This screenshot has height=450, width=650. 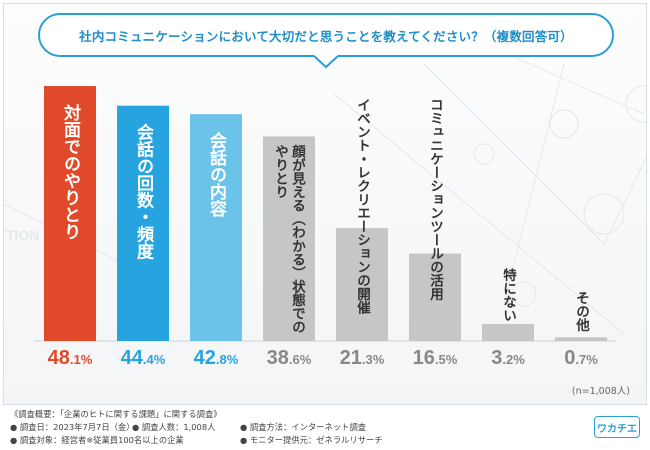 What do you see at coordinates (582, 312) in the screenshot?
I see `category-label-8: その他` at bounding box center [582, 312].